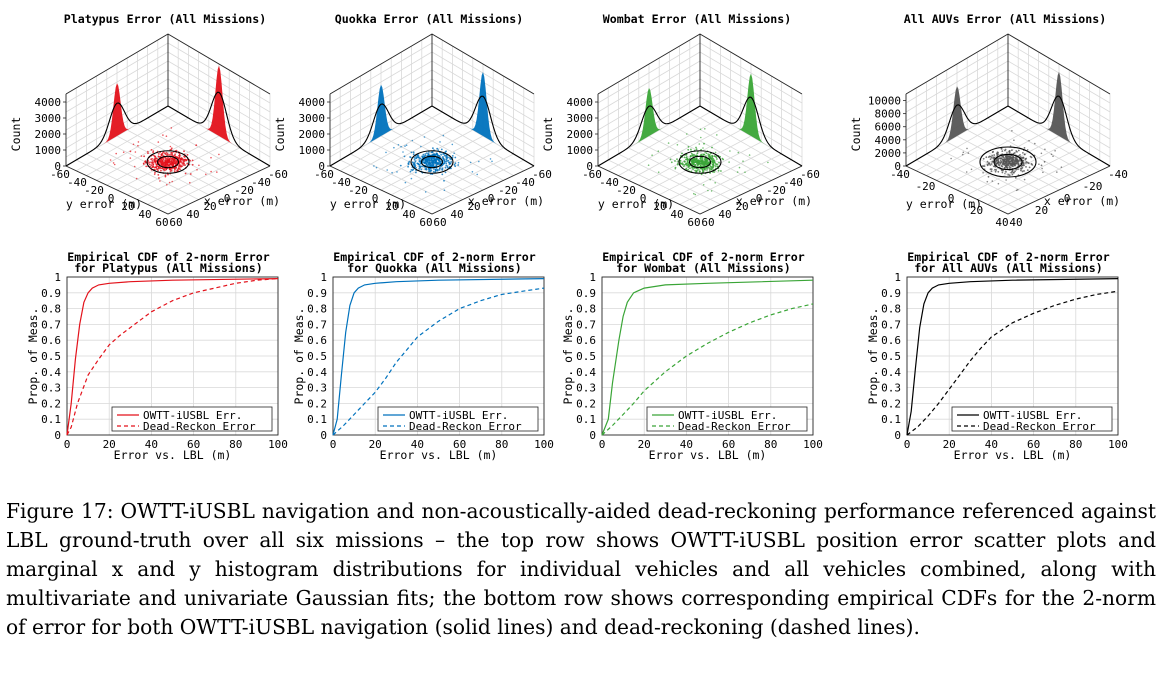 Image resolution: width=1166 pixels, height=673 pixels. Describe the element at coordinates (759, 198) in the screenshot. I see `x-tick-label: 0` at that location.